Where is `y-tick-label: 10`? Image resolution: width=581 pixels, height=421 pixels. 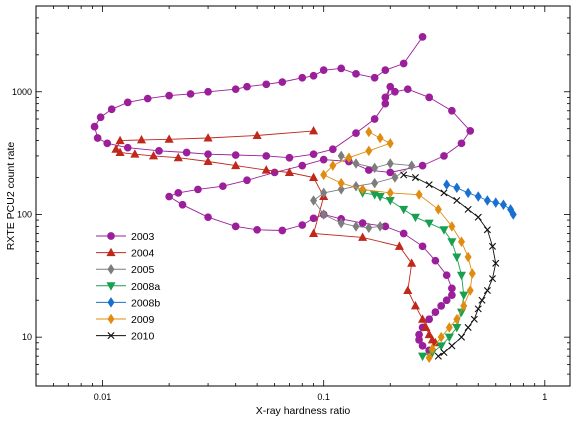 y-tick-label: 10 is located at coordinates (27, 337).